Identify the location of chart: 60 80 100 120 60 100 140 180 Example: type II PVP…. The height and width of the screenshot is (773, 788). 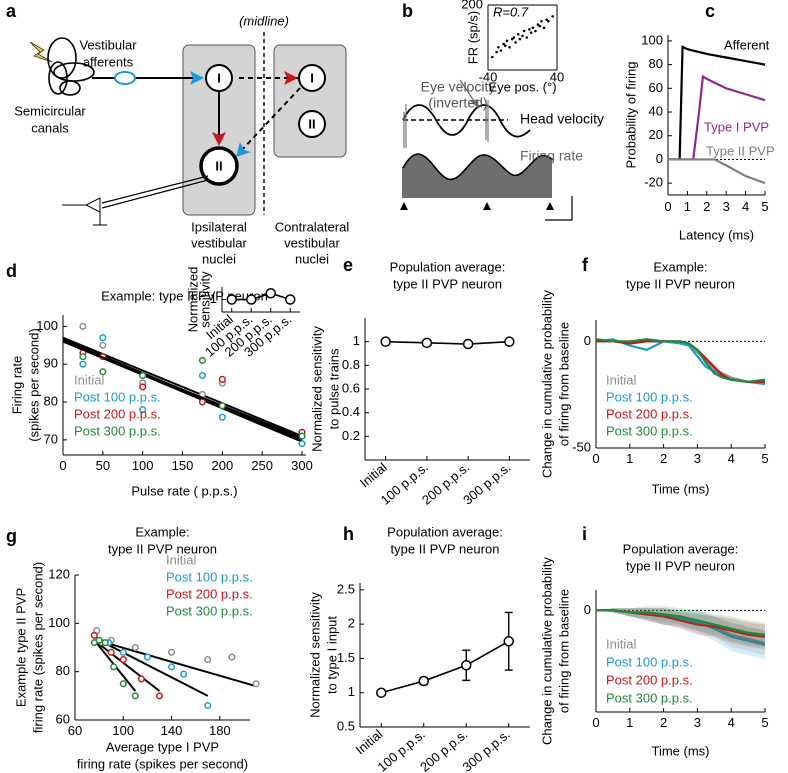
(136, 647).